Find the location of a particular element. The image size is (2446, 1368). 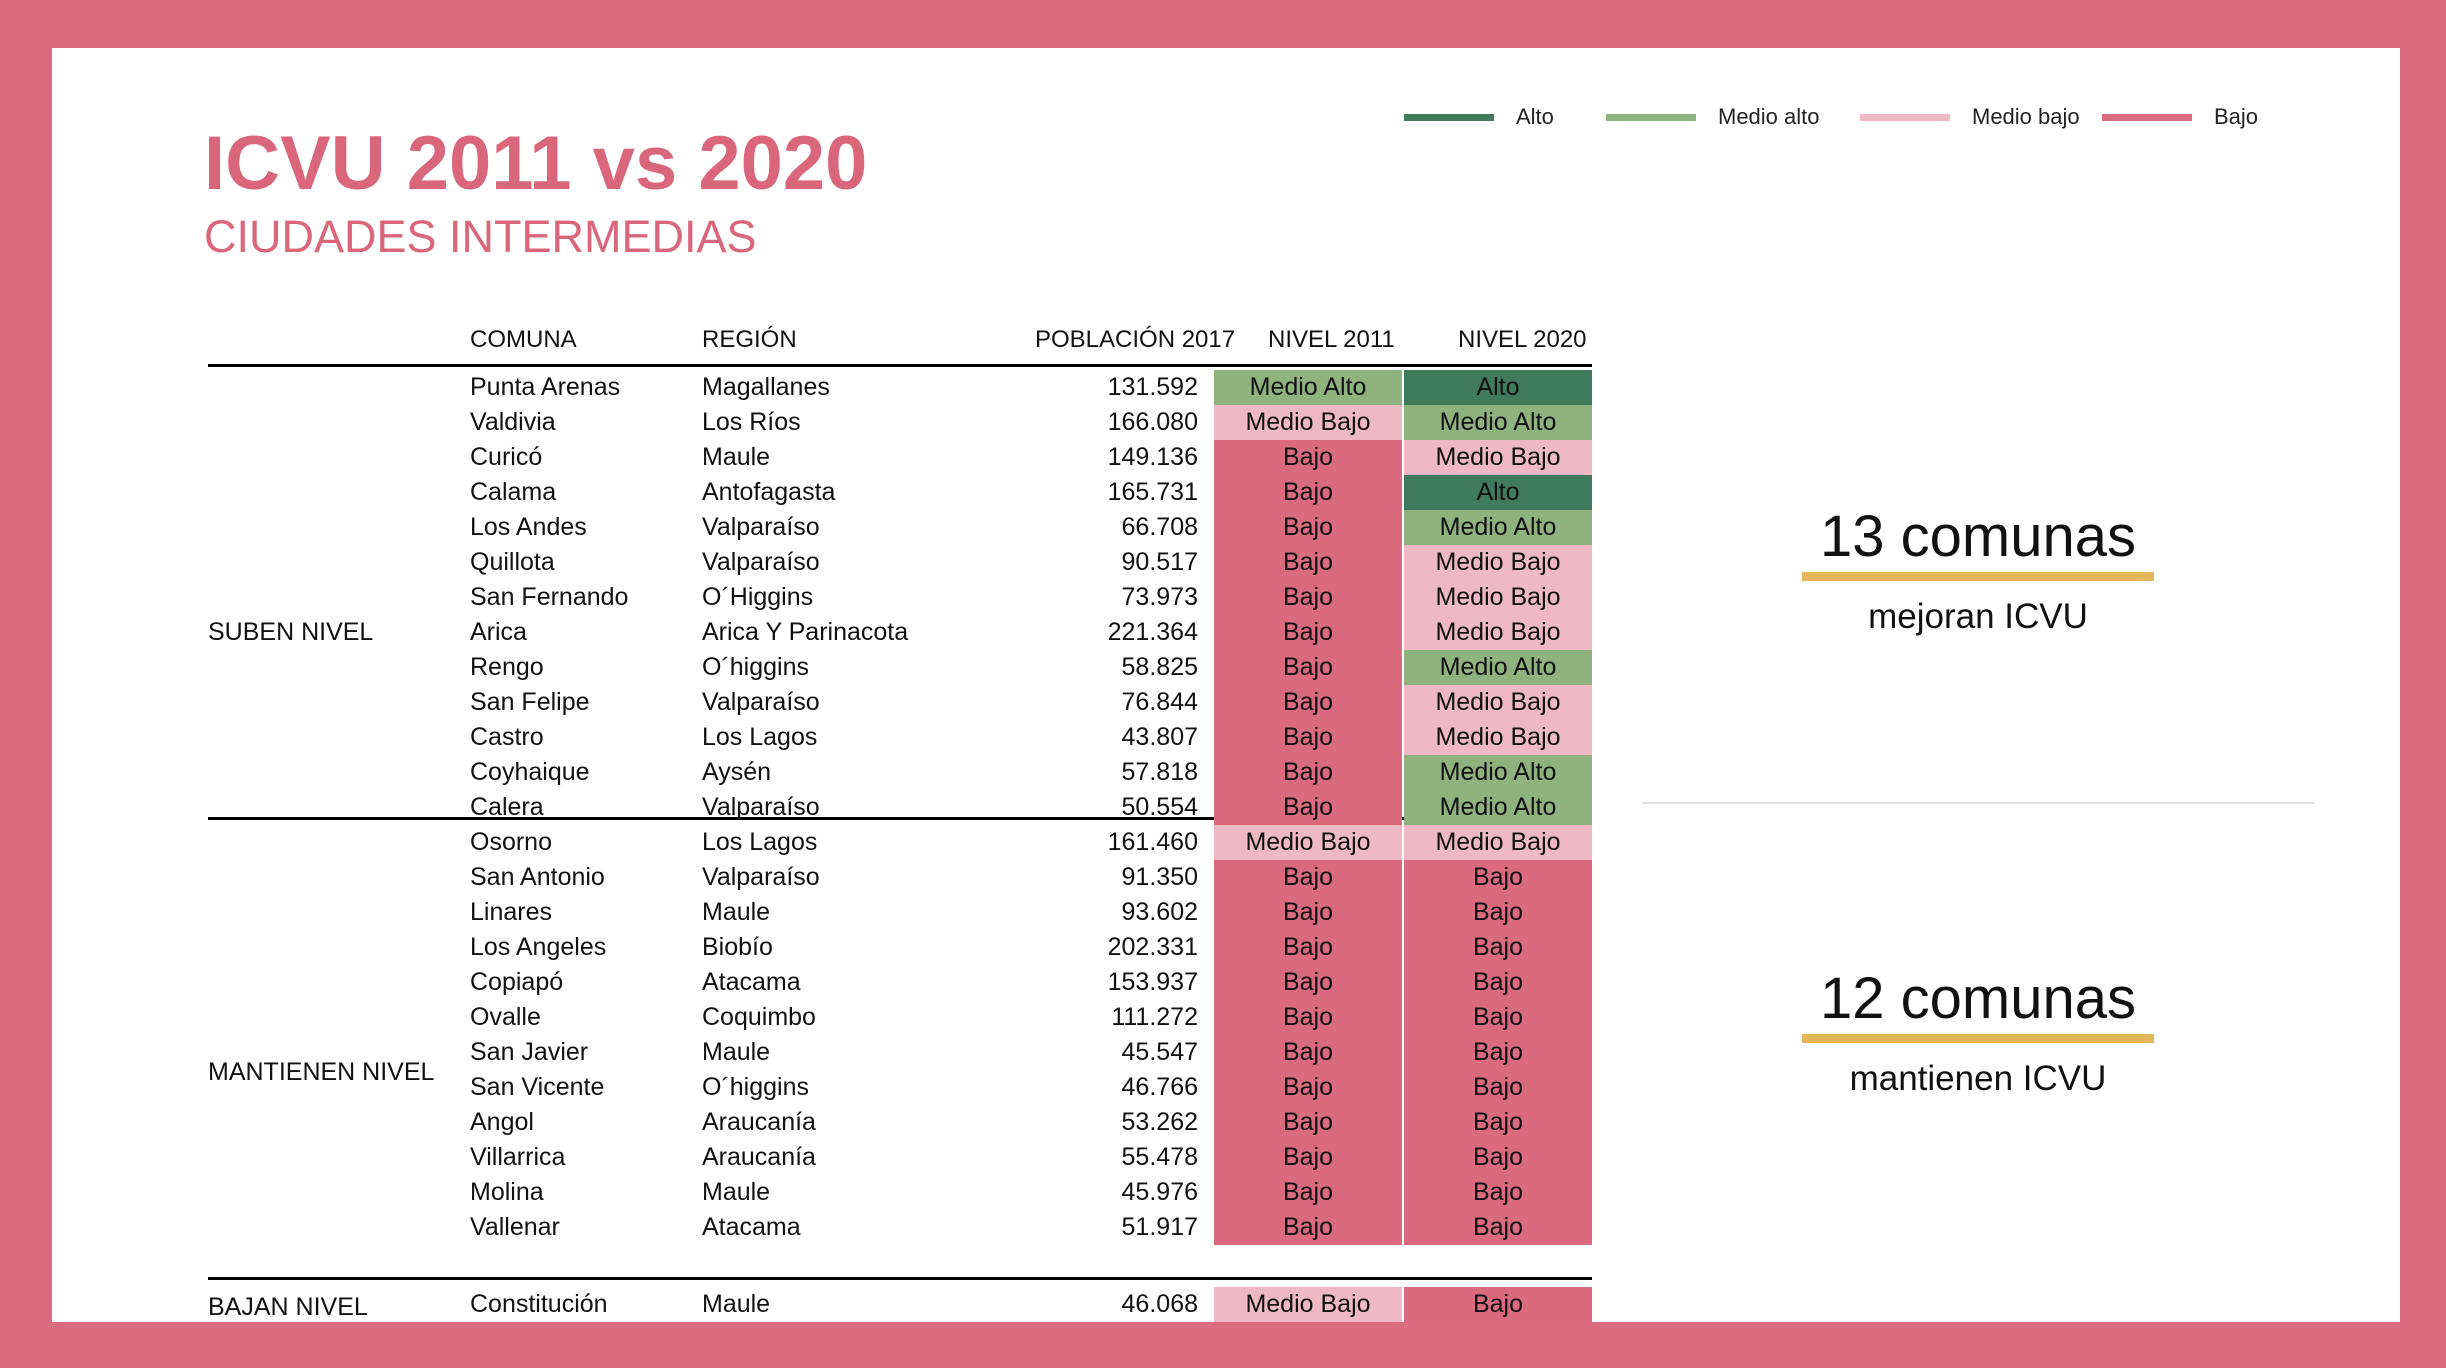

cell-poblacion: 90.517 is located at coordinates (1159, 562).